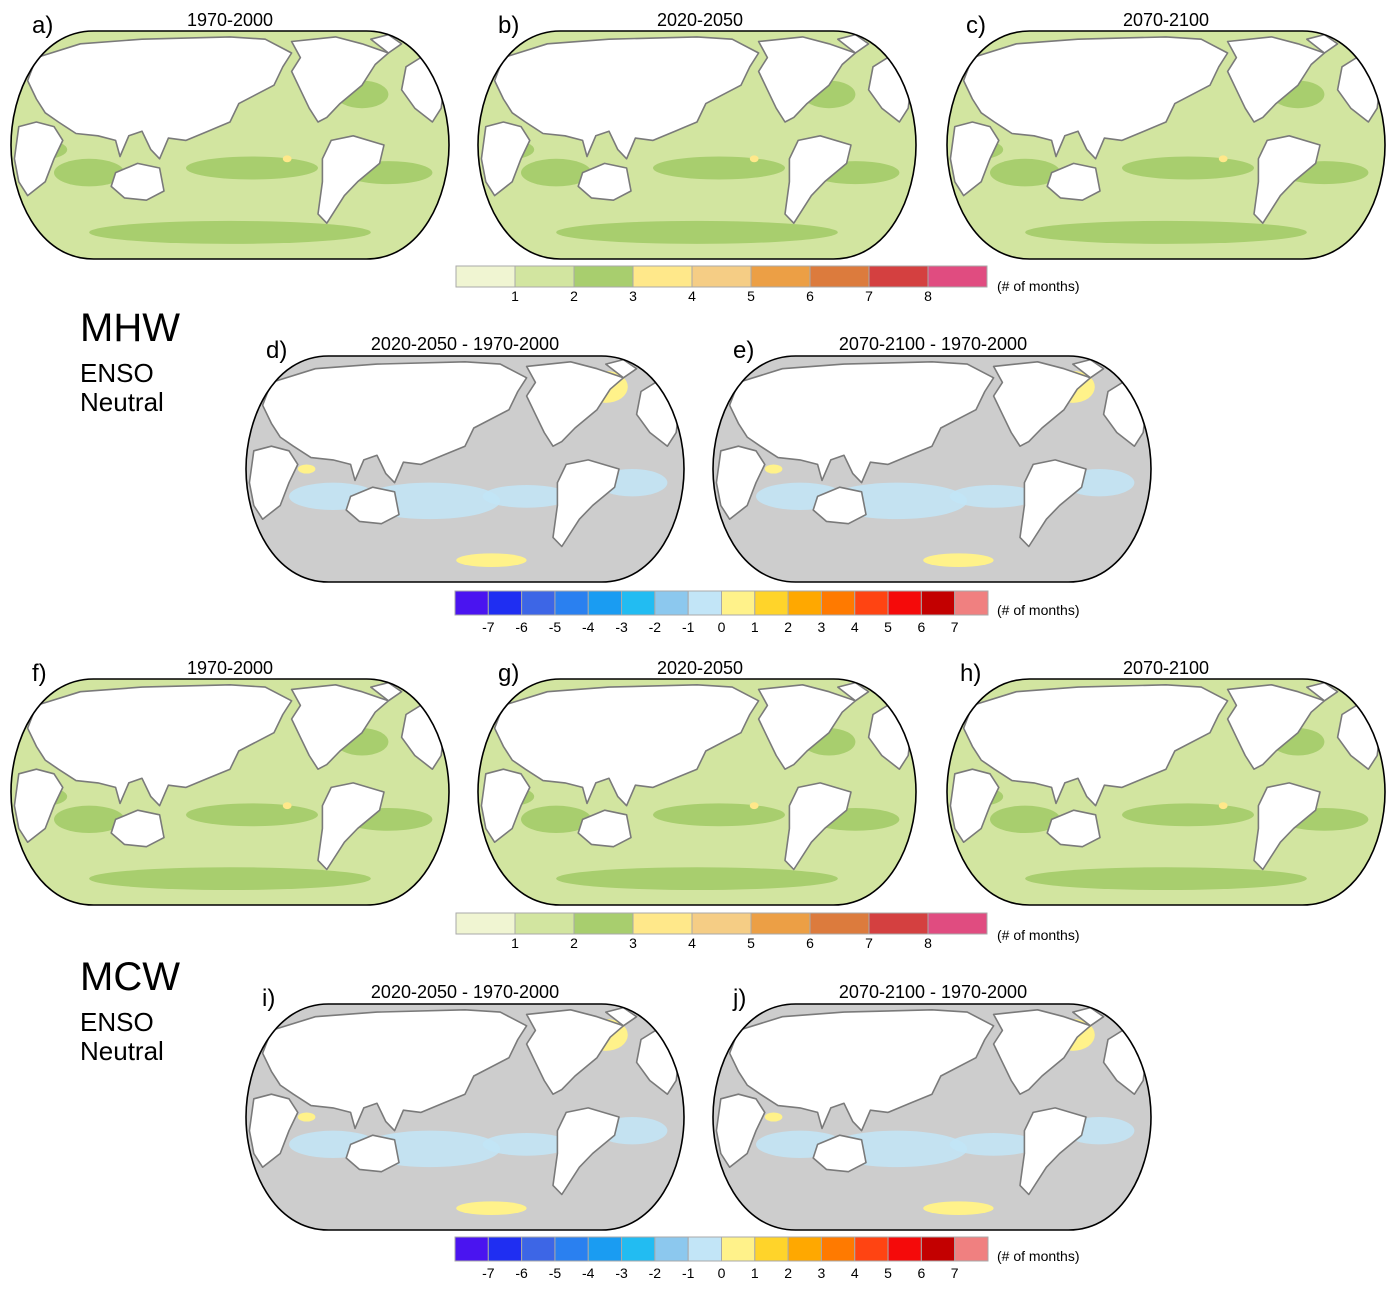 The height and width of the screenshot is (1291, 1398). Describe the element at coordinates (159, 745) in the screenshot. I see `land-eurasia` at that location.